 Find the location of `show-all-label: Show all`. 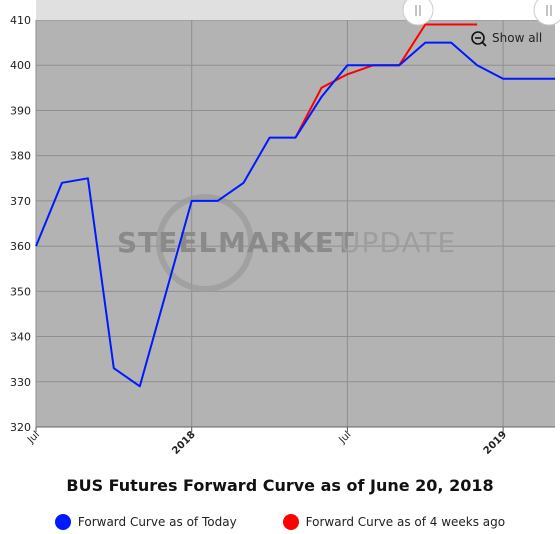

show-all-label: Show all is located at coordinates (517, 38).